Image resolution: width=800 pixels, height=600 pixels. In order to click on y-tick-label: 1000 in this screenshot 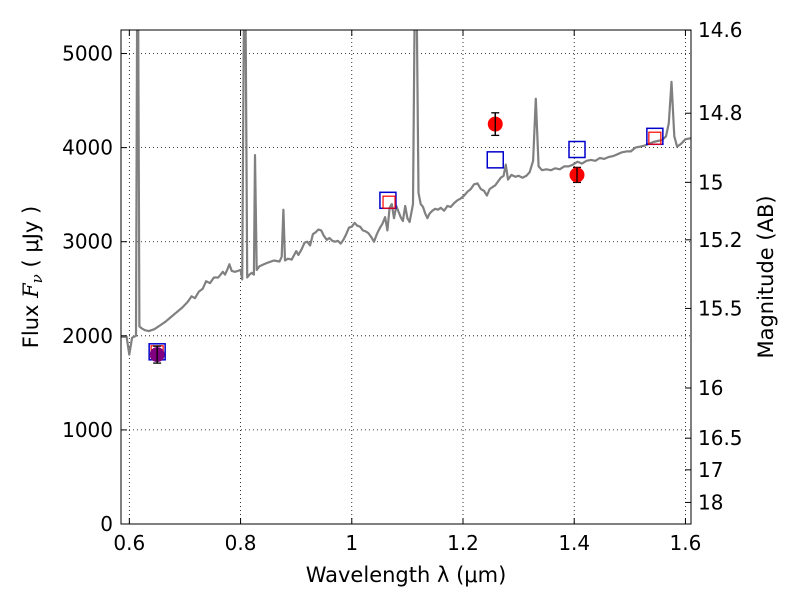, I will do `click(87, 430)`.